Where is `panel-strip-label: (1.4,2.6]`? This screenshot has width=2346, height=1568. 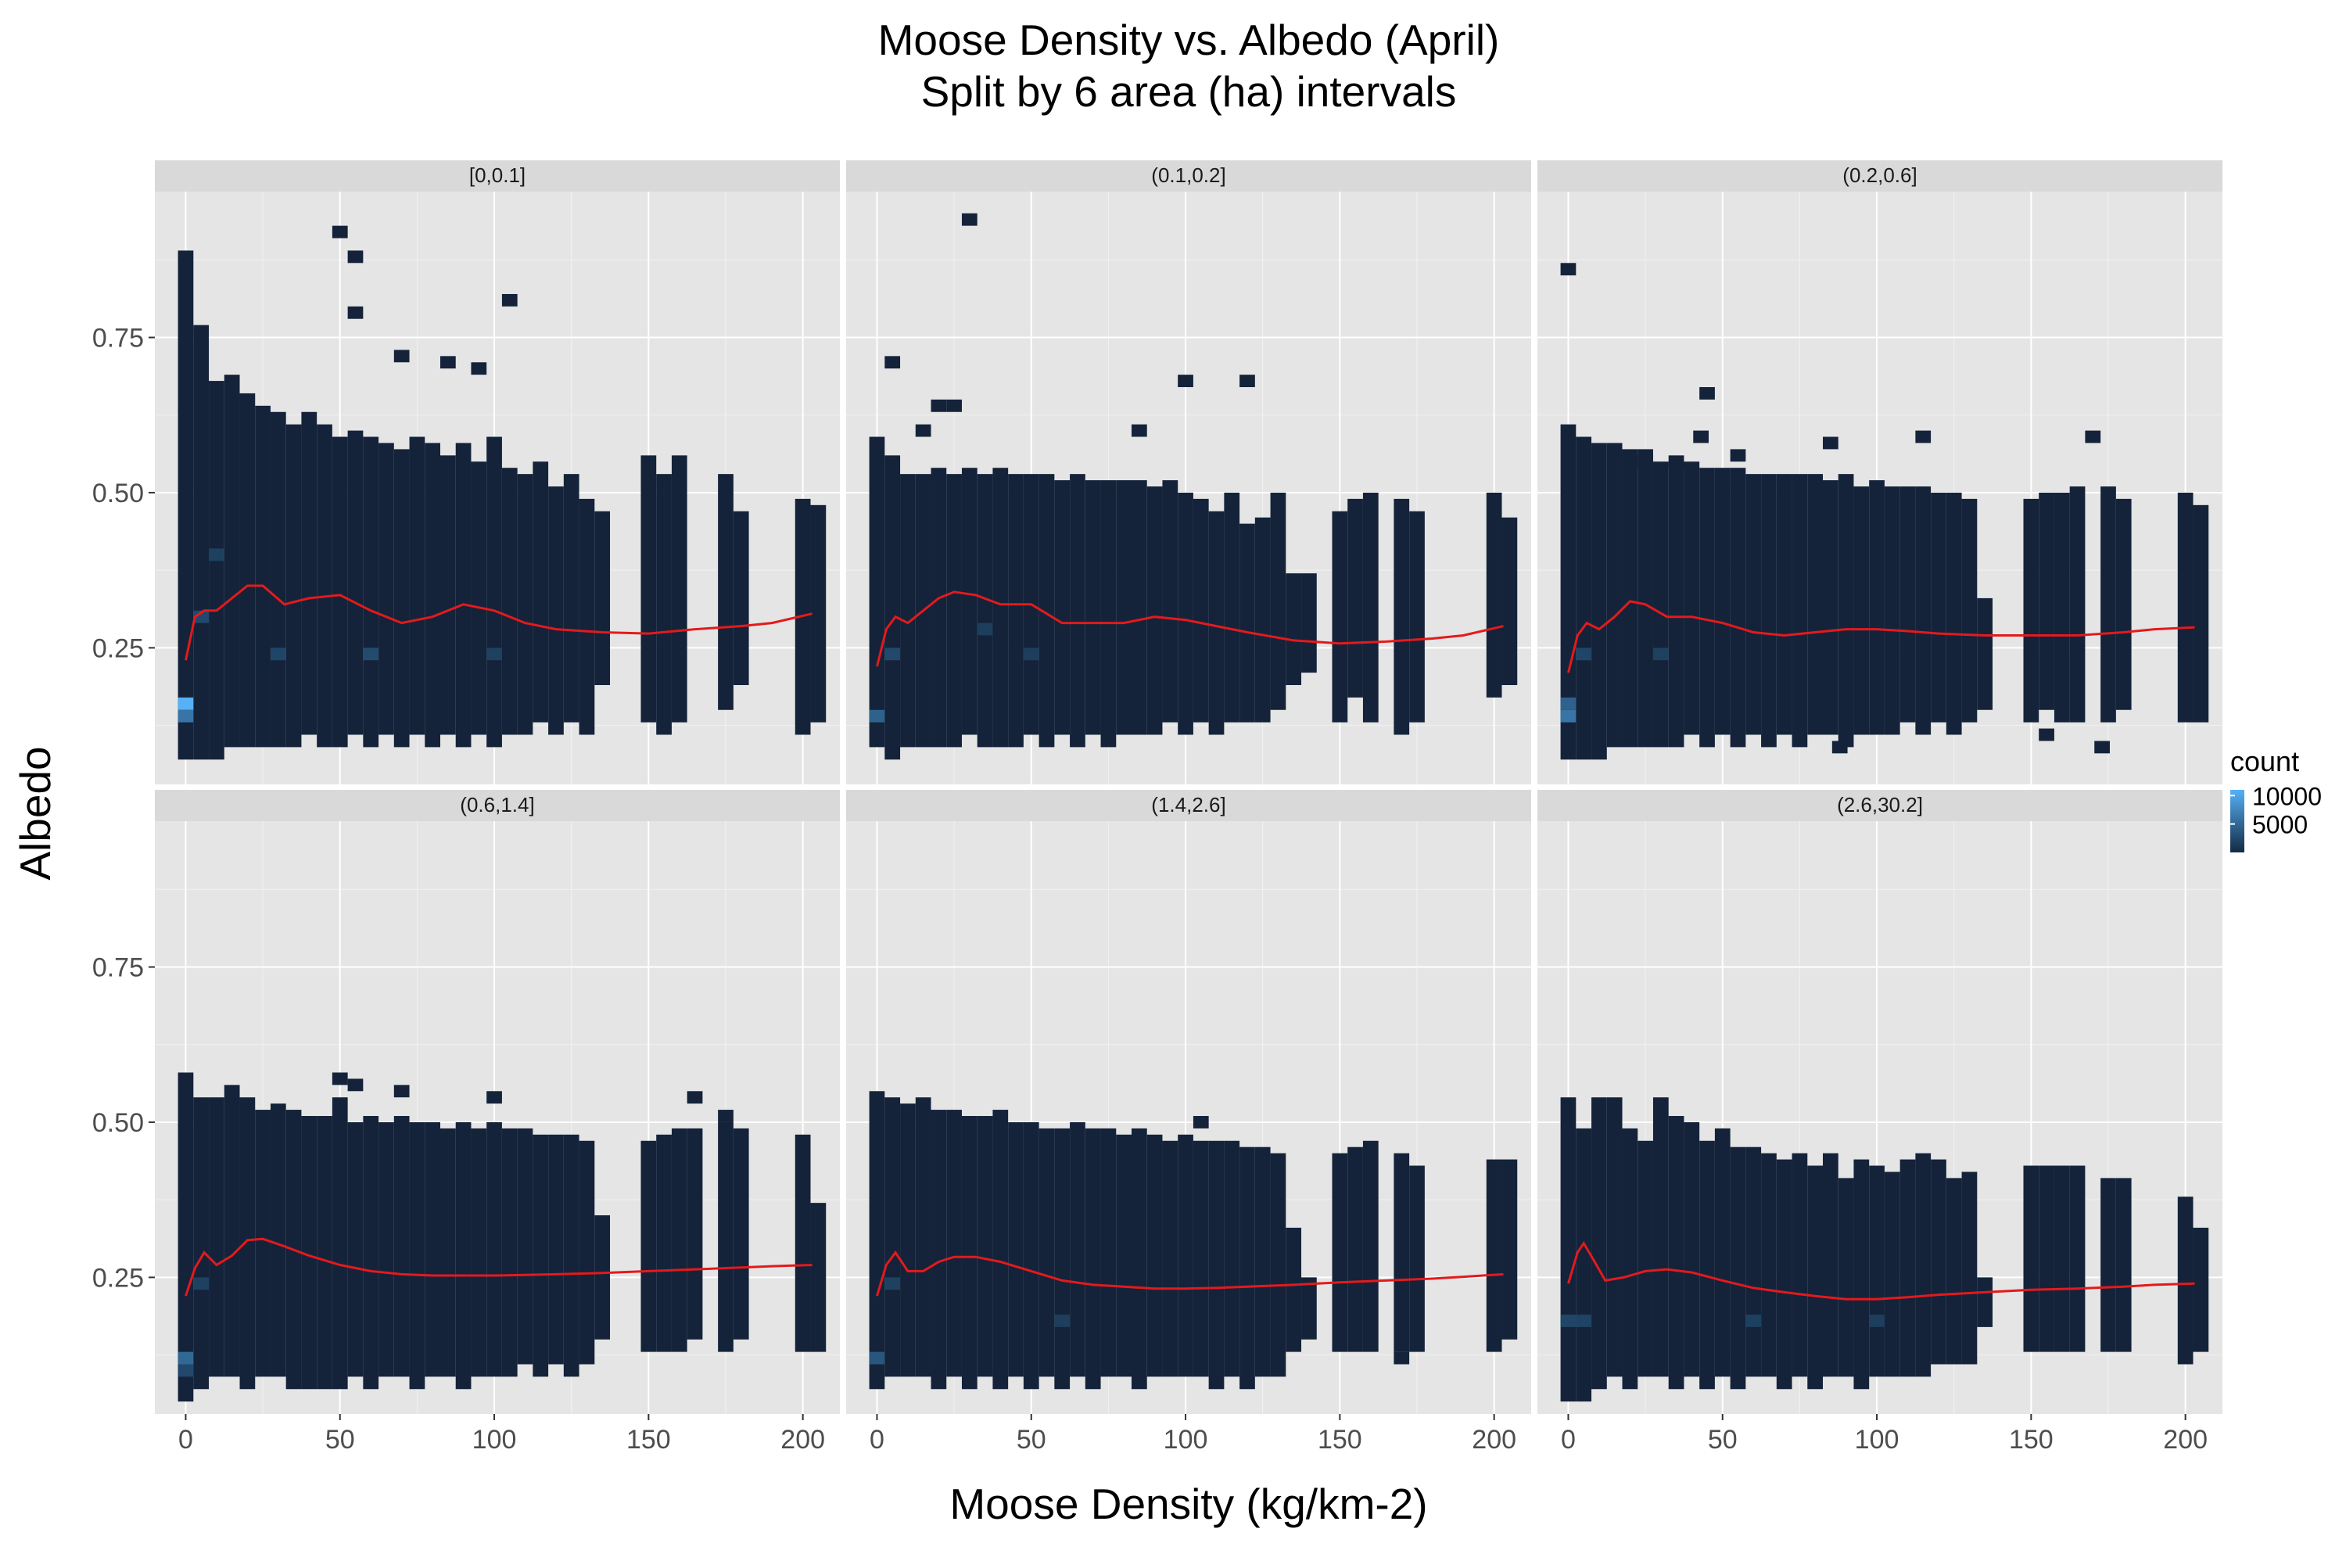 panel-strip-label: (1.4,2.6] is located at coordinates (1188, 804).